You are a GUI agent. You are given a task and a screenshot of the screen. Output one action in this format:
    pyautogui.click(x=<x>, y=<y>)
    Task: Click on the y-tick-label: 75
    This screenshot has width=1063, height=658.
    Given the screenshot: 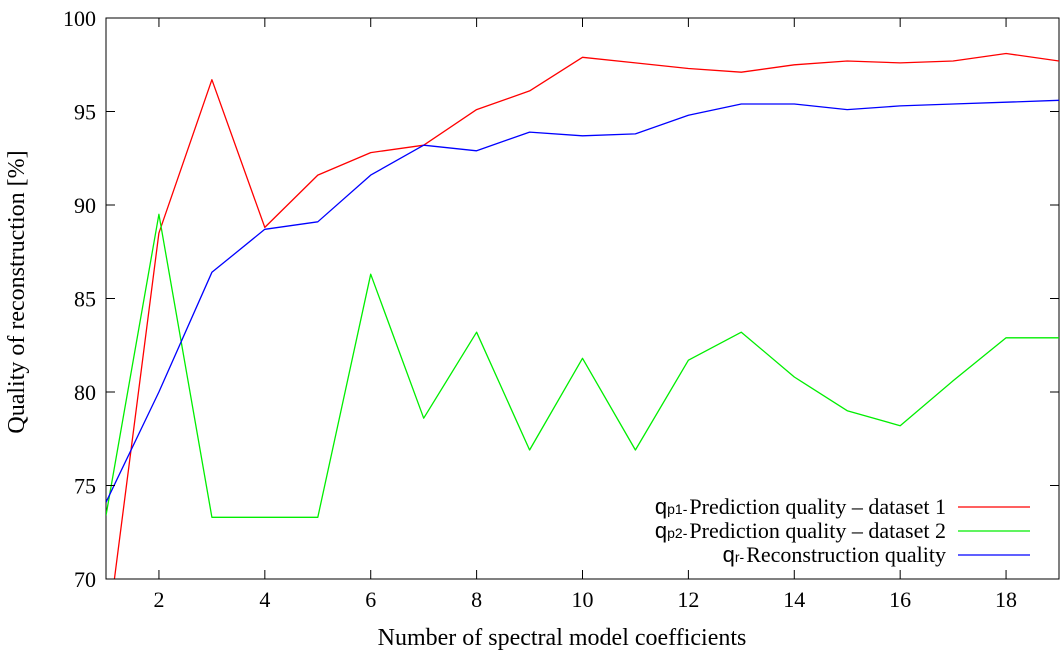 What is the action you would take?
    pyautogui.click(x=85, y=486)
    